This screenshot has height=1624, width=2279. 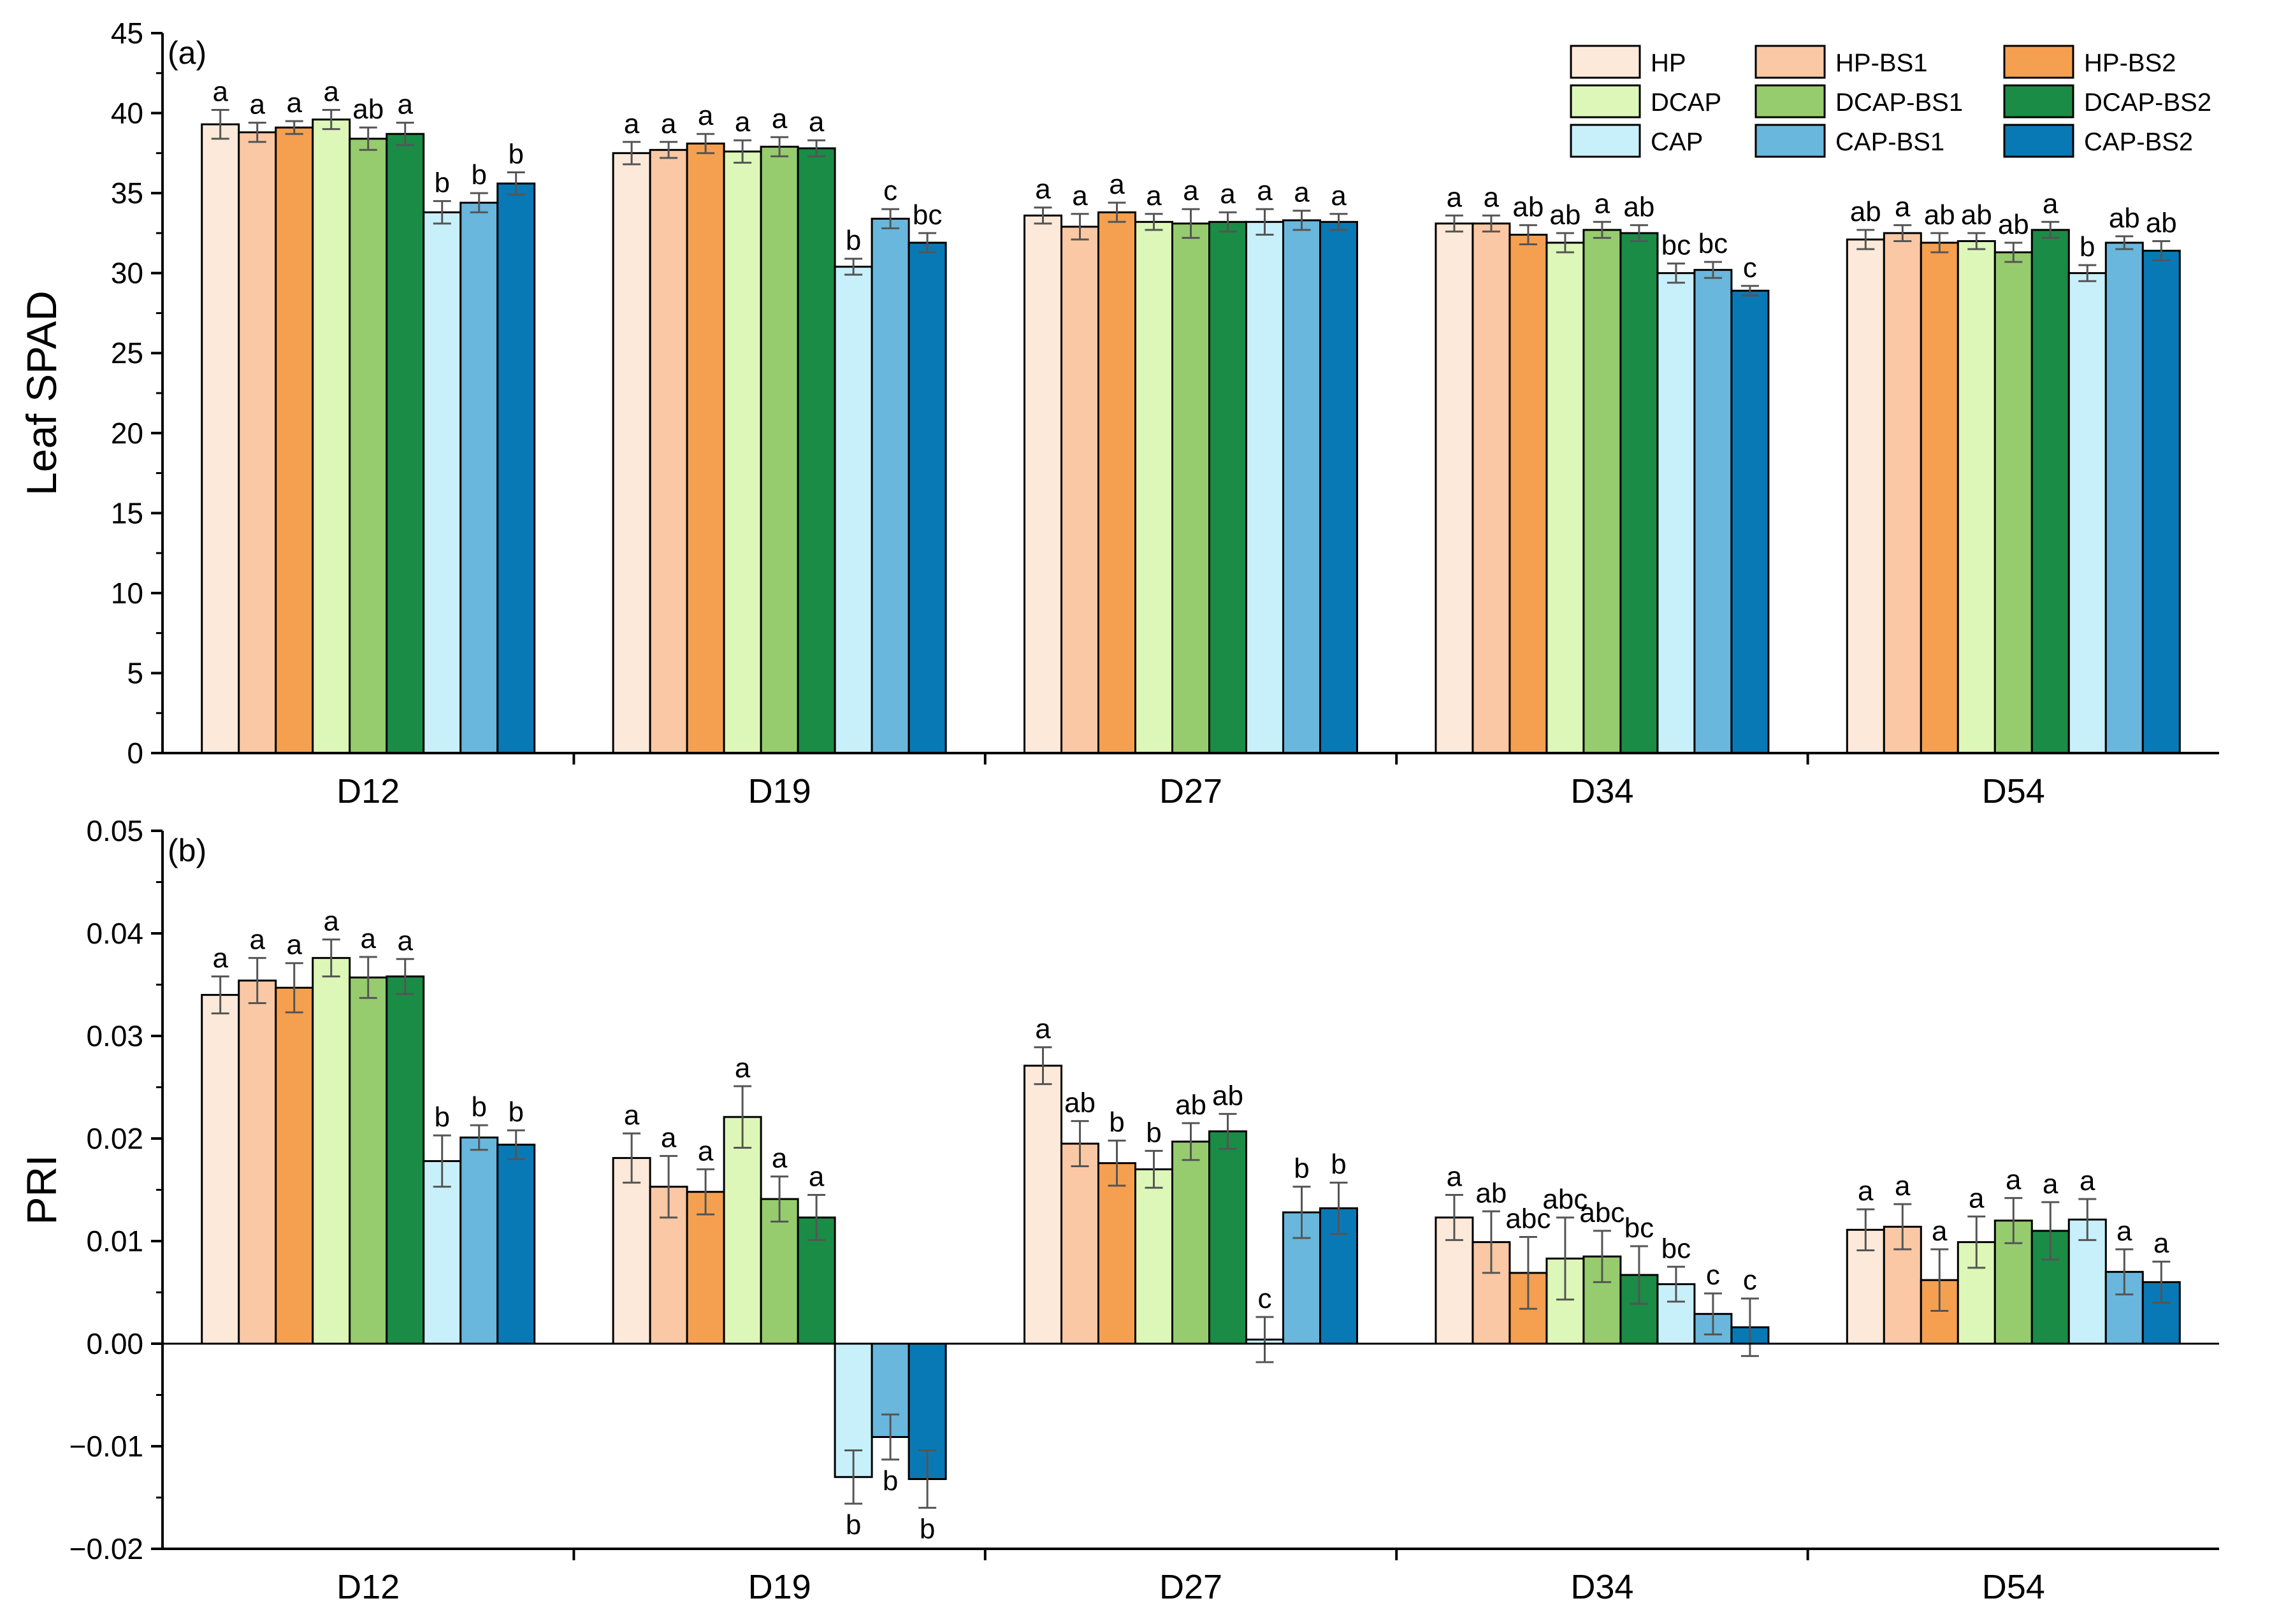 I want to click on bar-HP-D12, so click(x=220, y=438).